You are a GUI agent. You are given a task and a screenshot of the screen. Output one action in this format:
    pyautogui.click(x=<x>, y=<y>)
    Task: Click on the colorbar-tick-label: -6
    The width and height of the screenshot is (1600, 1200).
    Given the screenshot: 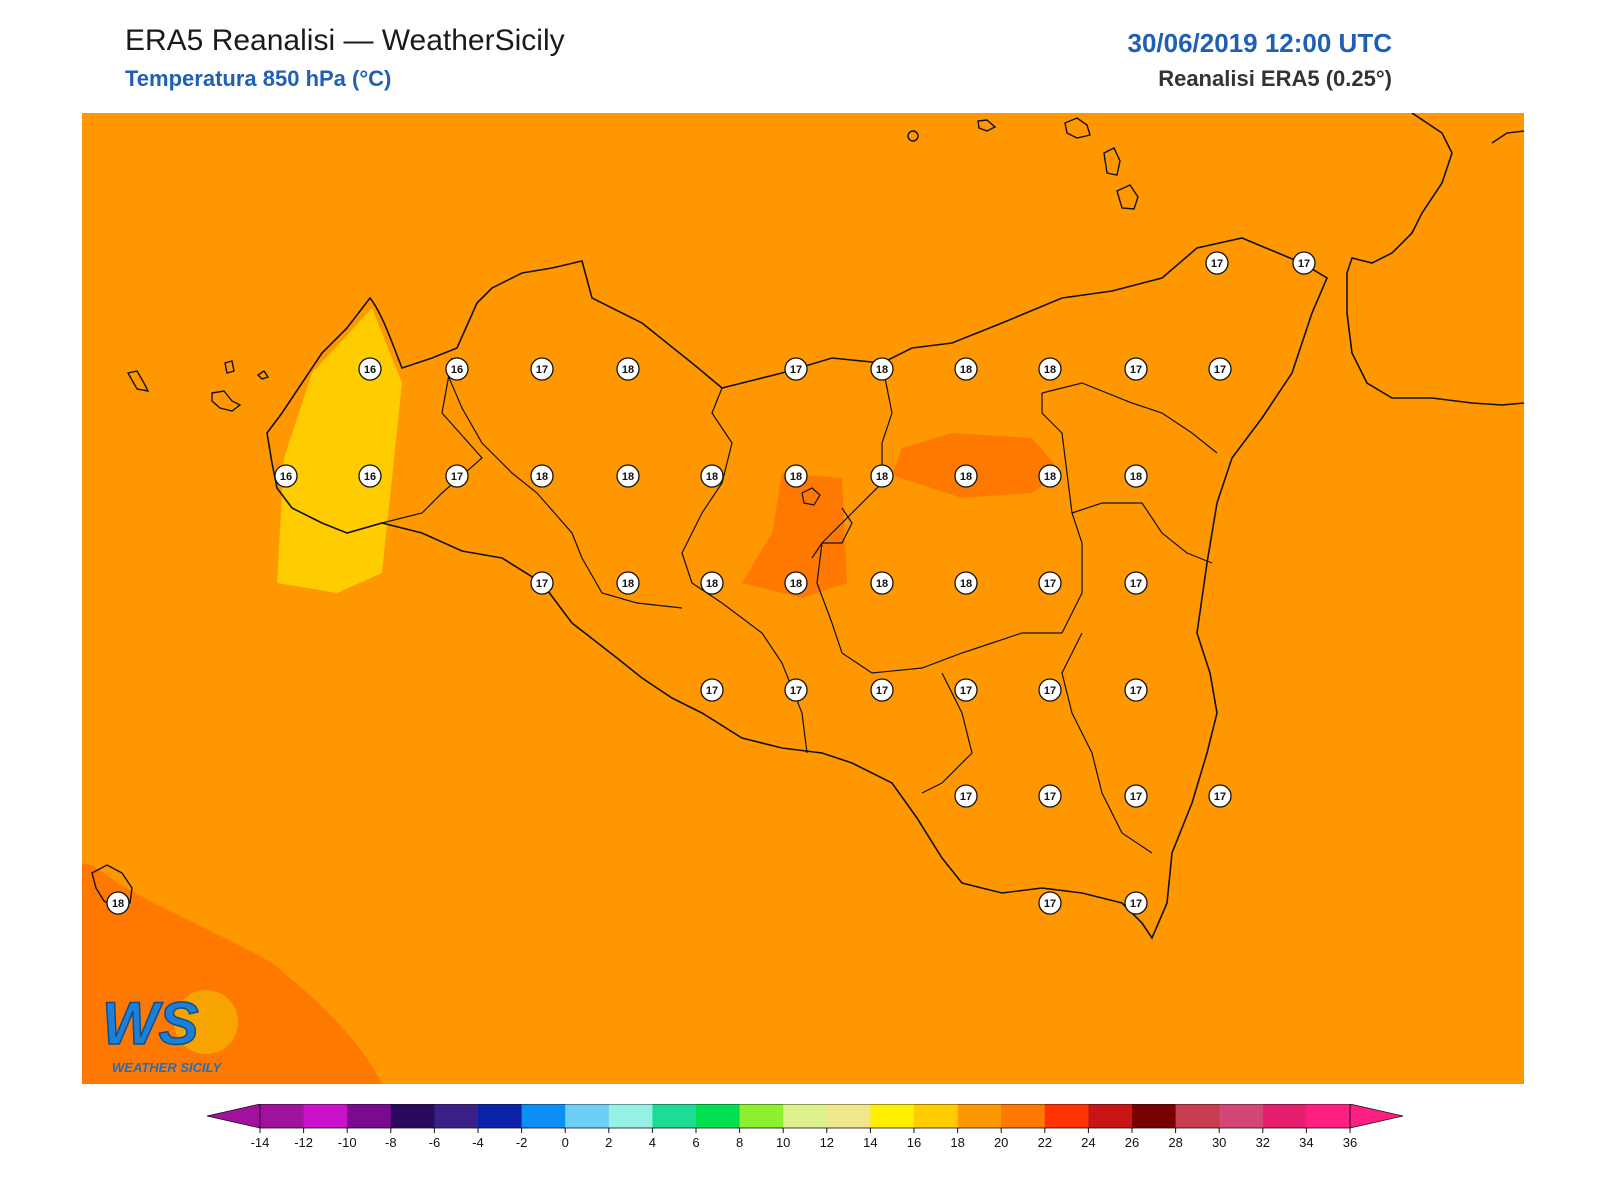 What is the action you would take?
    pyautogui.click(x=435, y=1142)
    